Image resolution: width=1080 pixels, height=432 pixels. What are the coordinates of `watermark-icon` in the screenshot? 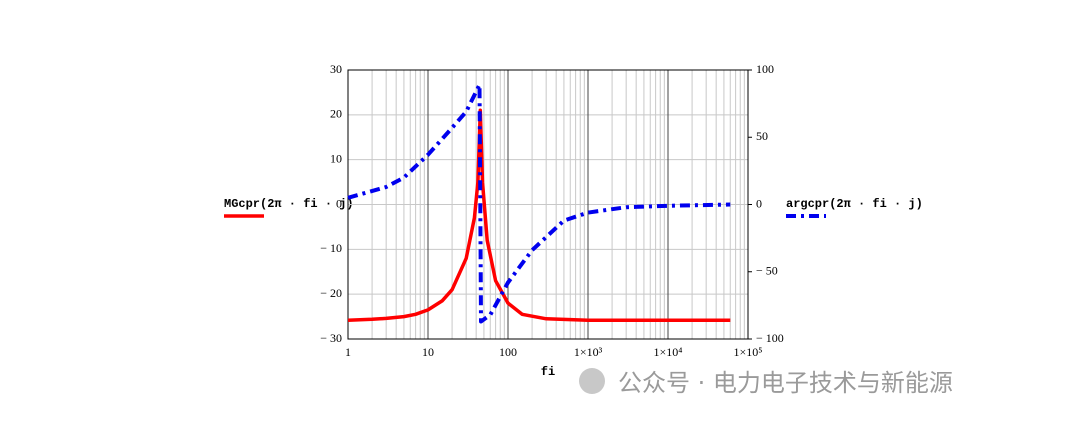 It's located at (592, 381).